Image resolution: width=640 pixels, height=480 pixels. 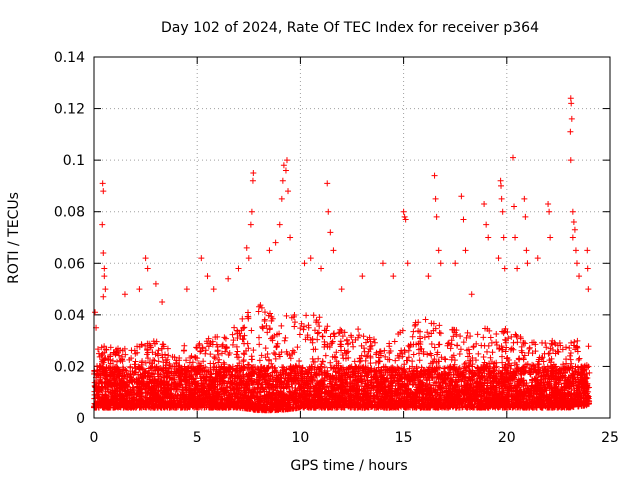 I want to click on x-axis-label: GPS time / hours, so click(x=348, y=466).